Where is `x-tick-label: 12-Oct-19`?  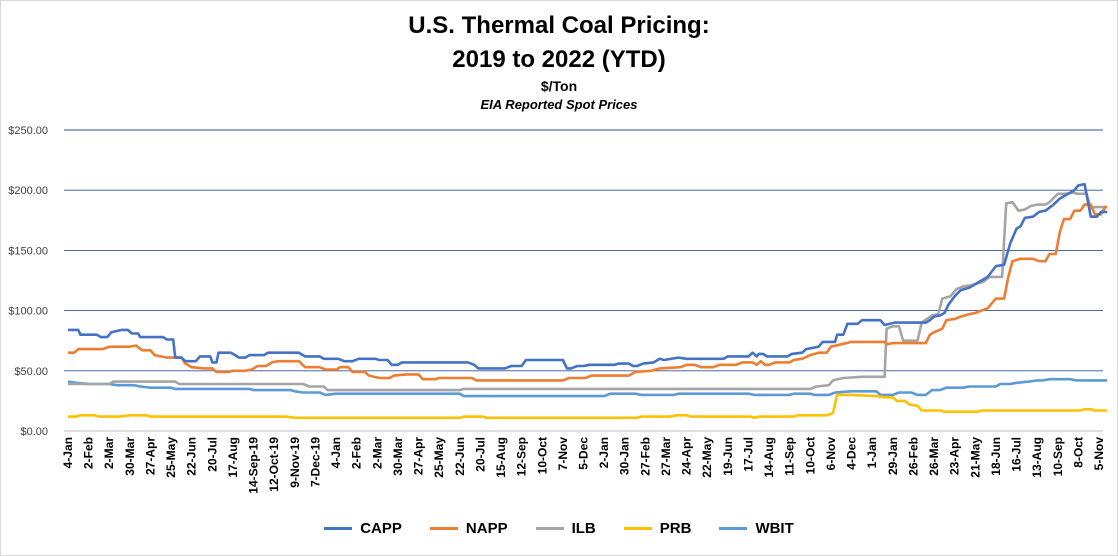
x-tick-label: 12-Oct-19 is located at coordinates (274, 464).